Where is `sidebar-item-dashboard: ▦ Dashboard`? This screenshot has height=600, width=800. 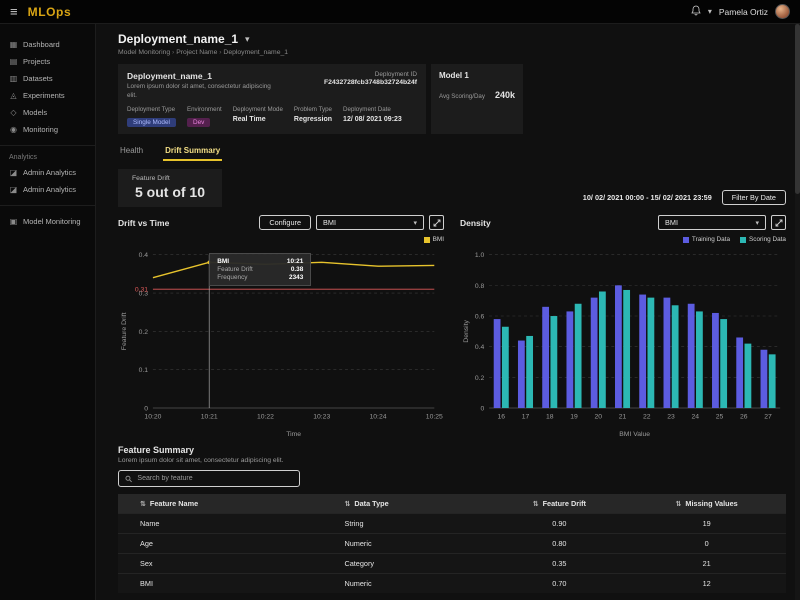
sidebar-item-dashboard: ▦ Dashboard is located at coordinates (47, 44).